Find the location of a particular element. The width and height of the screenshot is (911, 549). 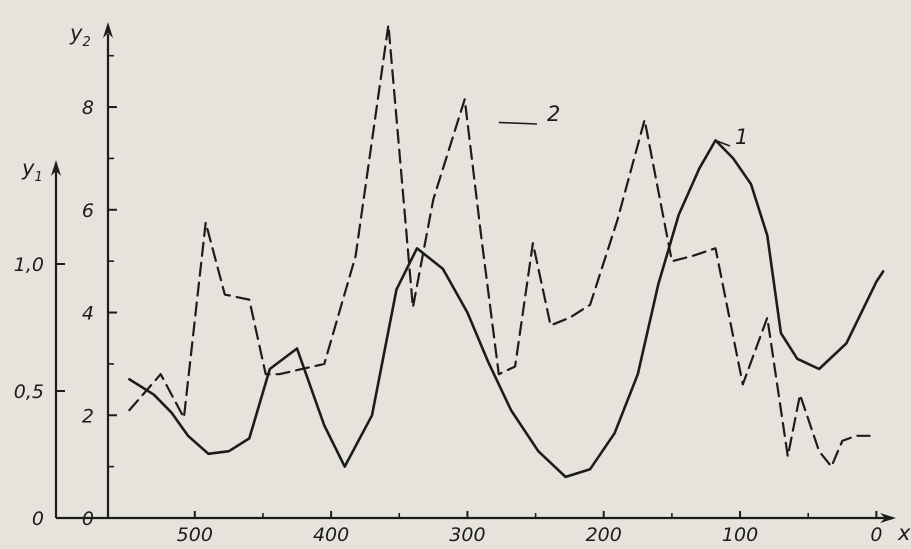

x-axis-arrow is located at coordinates (888, 518).